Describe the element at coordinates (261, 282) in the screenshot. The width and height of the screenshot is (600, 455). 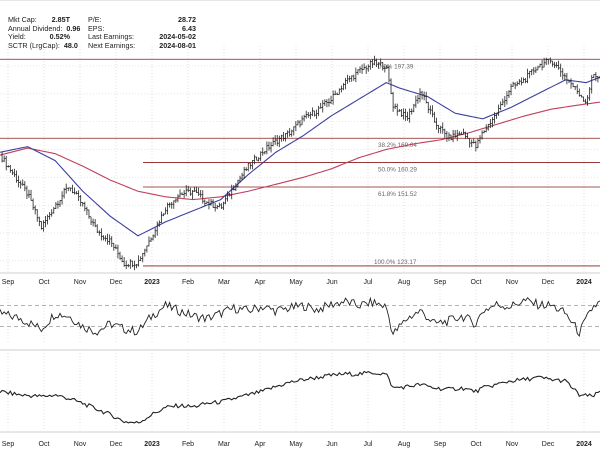
I see `month-label: Apr` at that location.